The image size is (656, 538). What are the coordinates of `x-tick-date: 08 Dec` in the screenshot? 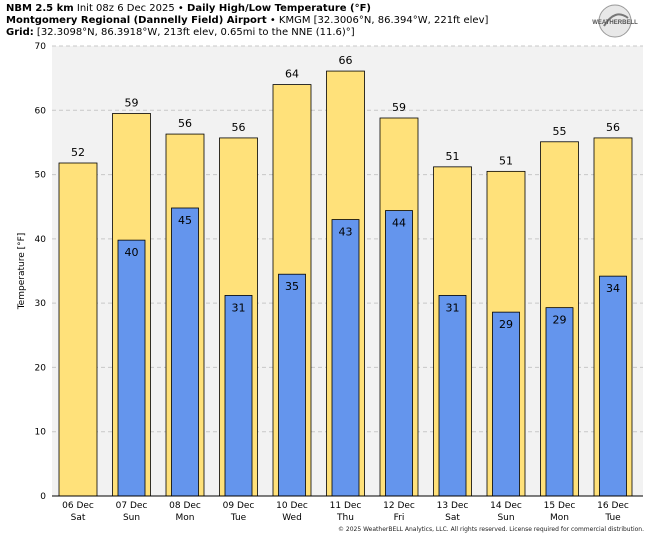 It's located at (185, 506).